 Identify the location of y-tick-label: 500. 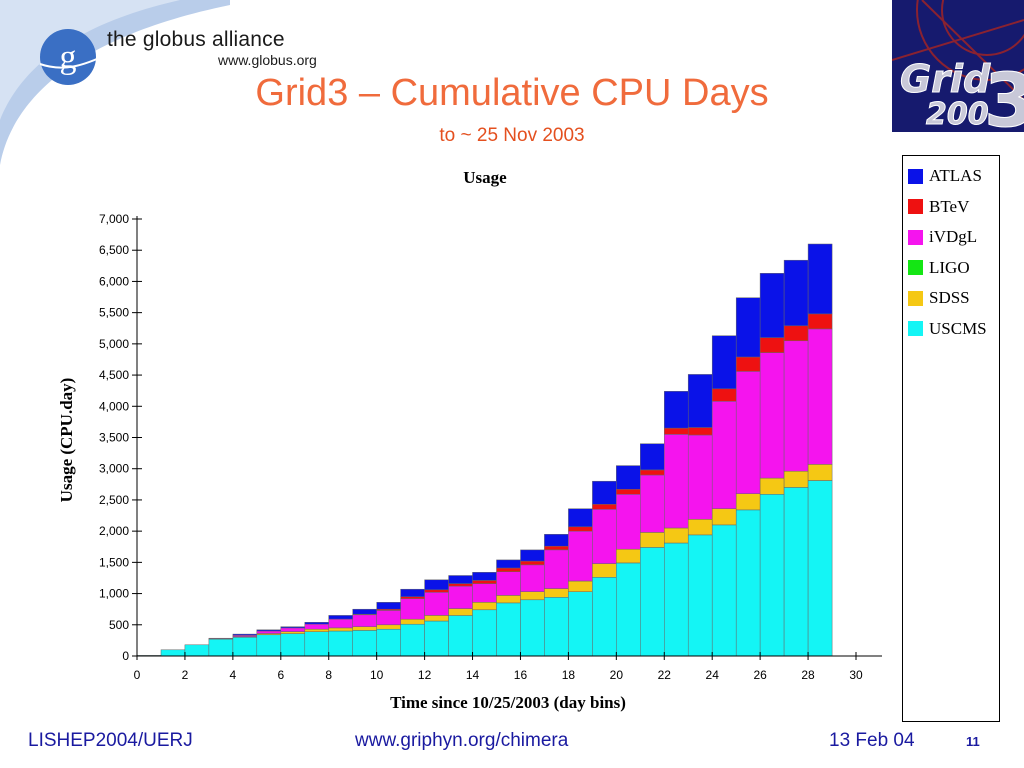
(119, 625).